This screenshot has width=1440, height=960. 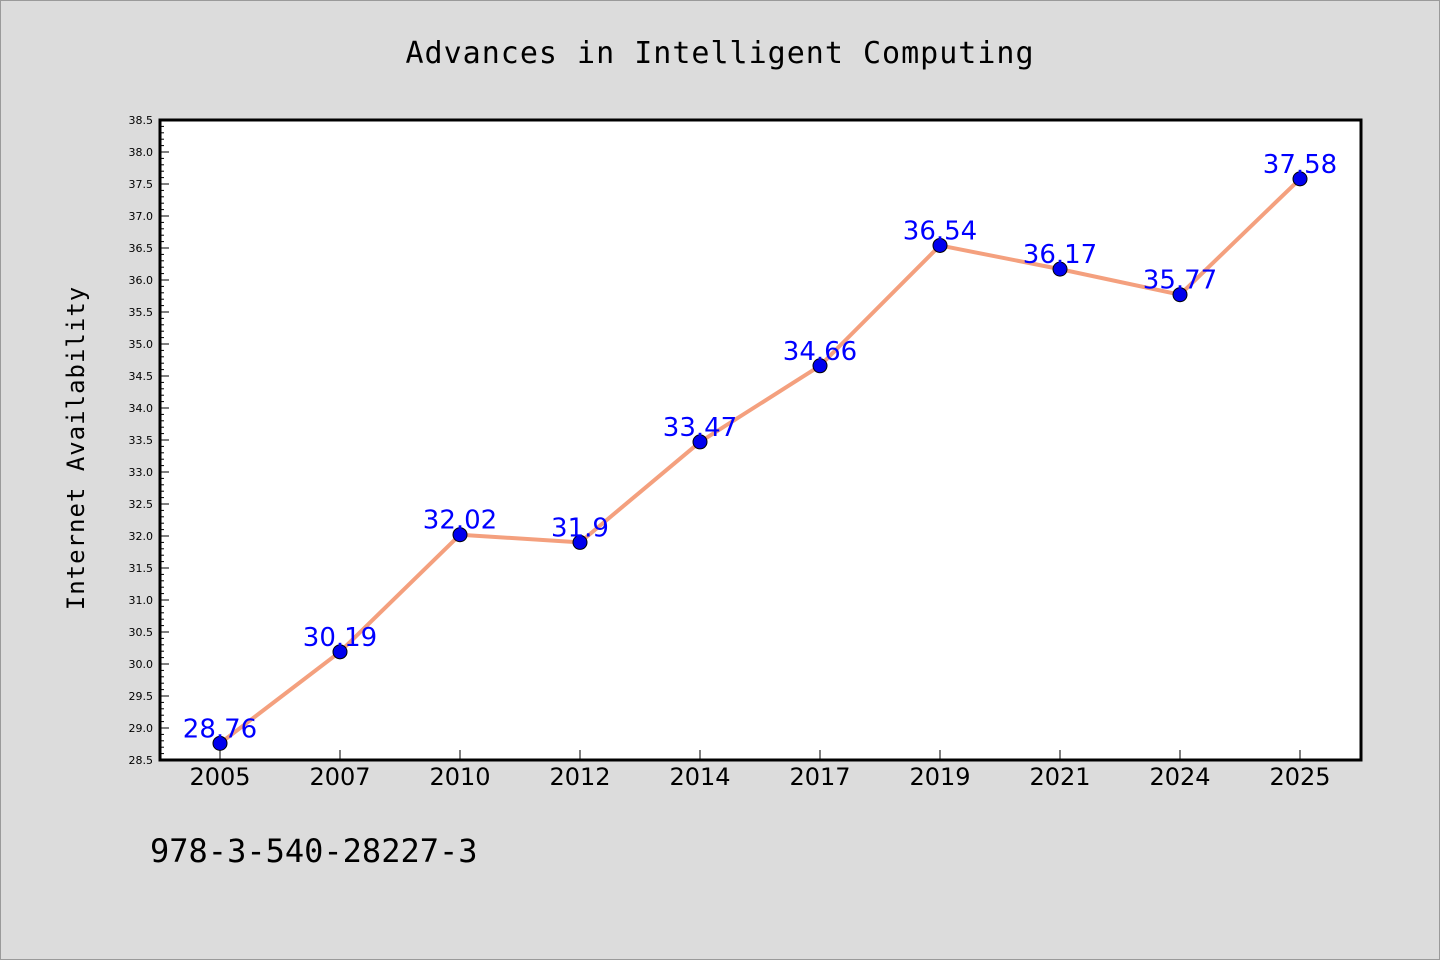 I want to click on x-tick-label: 2010, so click(x=459, y=777).